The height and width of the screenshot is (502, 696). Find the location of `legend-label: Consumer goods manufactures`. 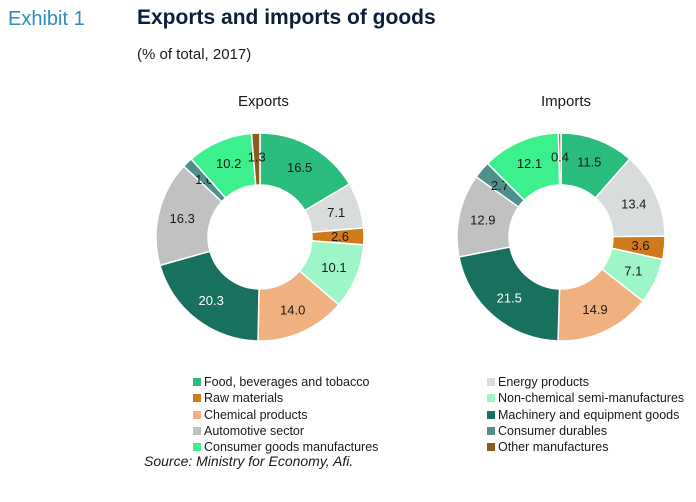

legend-label: Consumer goods manufactures is located at coordinates (291, 447).